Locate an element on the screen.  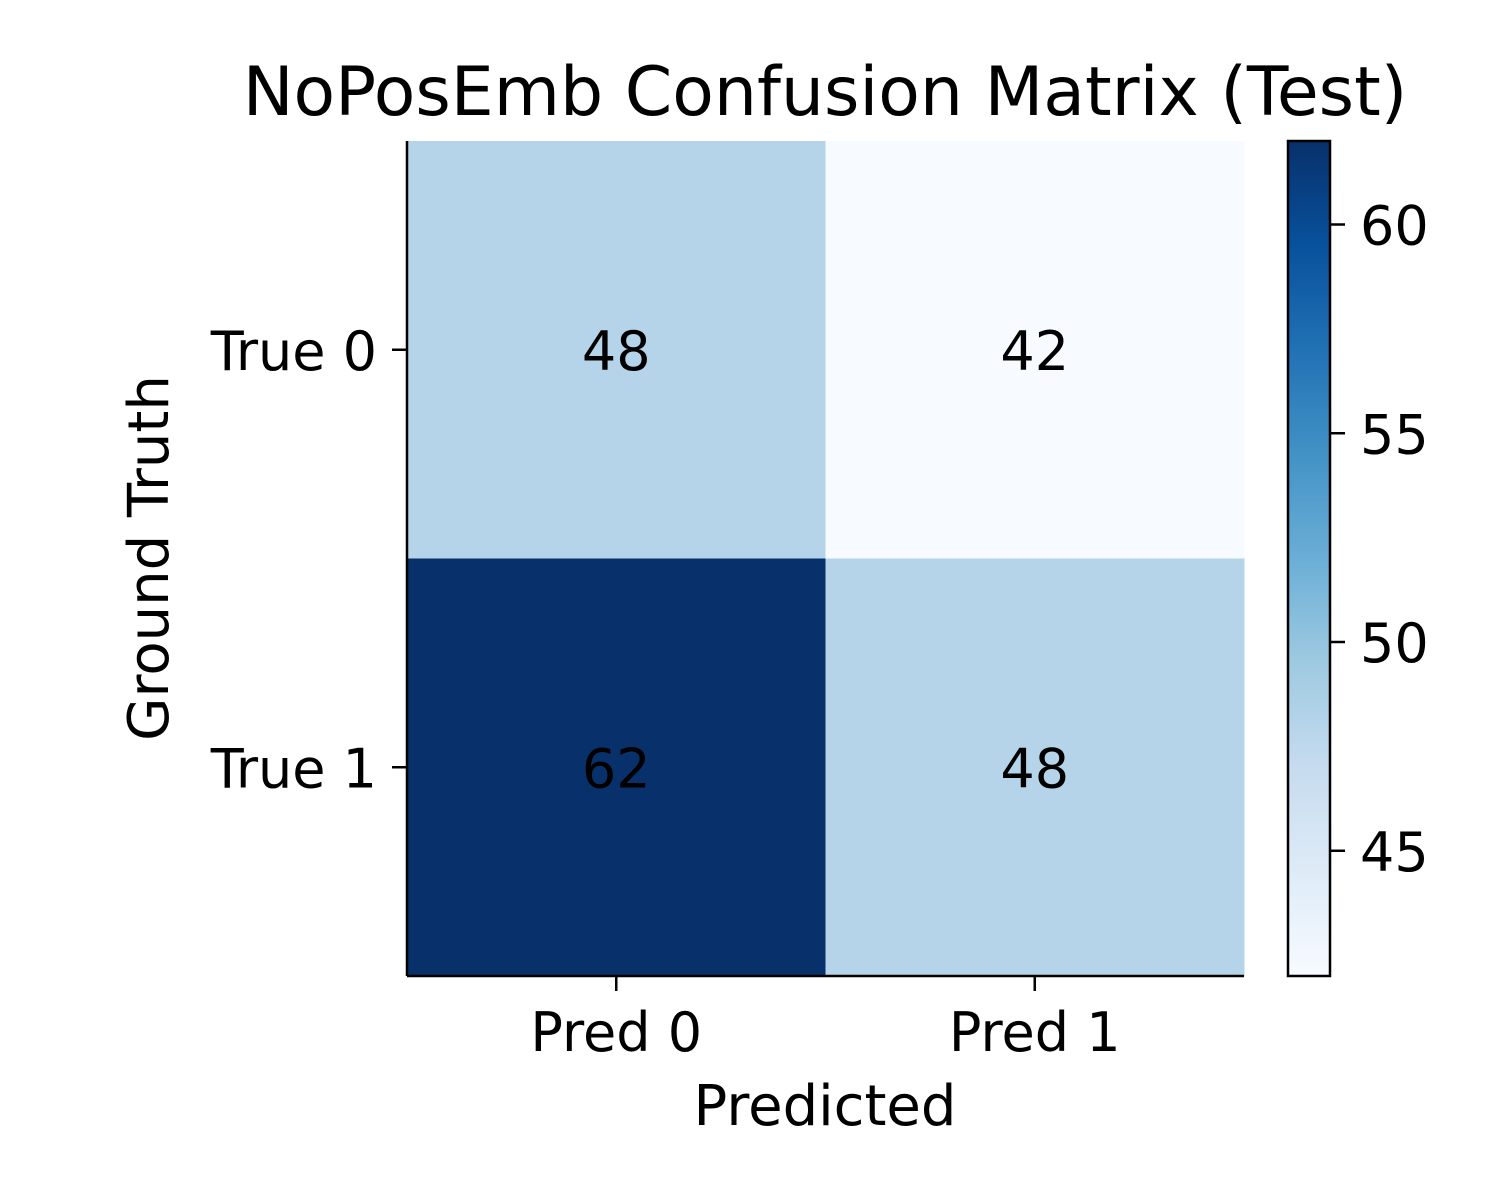
heatmap-cell-r0-c0 is located at coordinates (616, 350).